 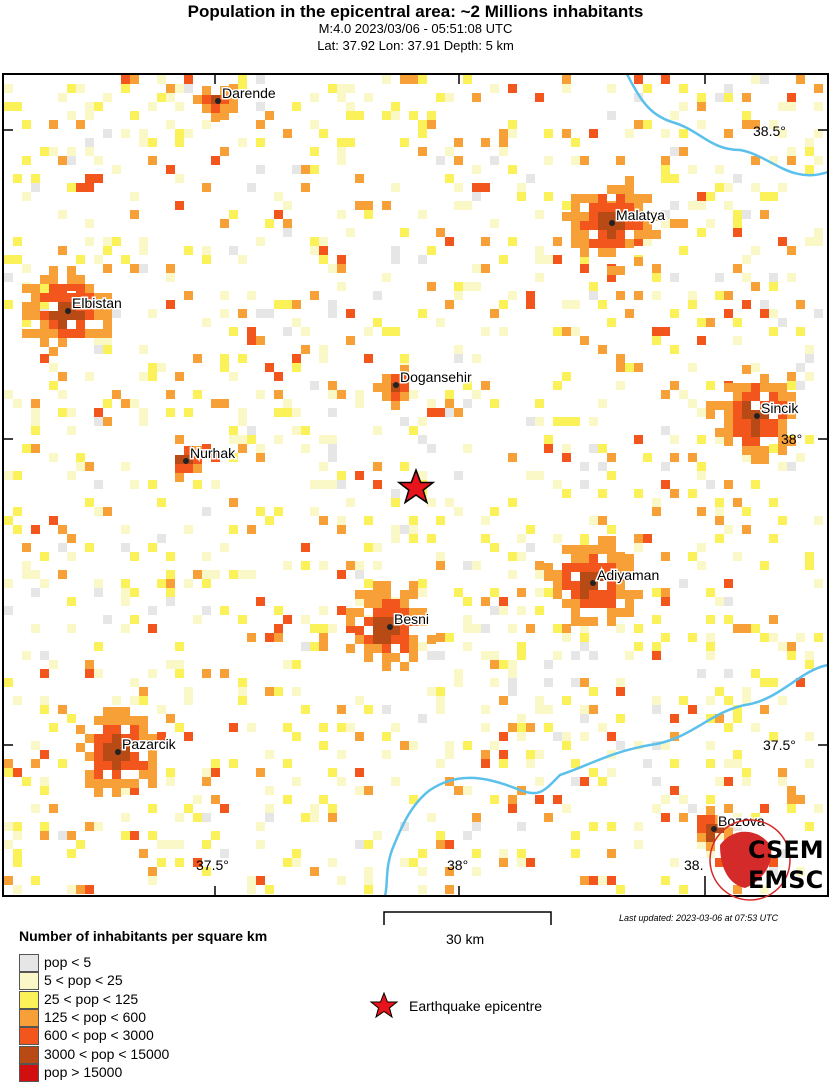 I want to click on city-label: Dogansehir, so click(x=436, y=377).